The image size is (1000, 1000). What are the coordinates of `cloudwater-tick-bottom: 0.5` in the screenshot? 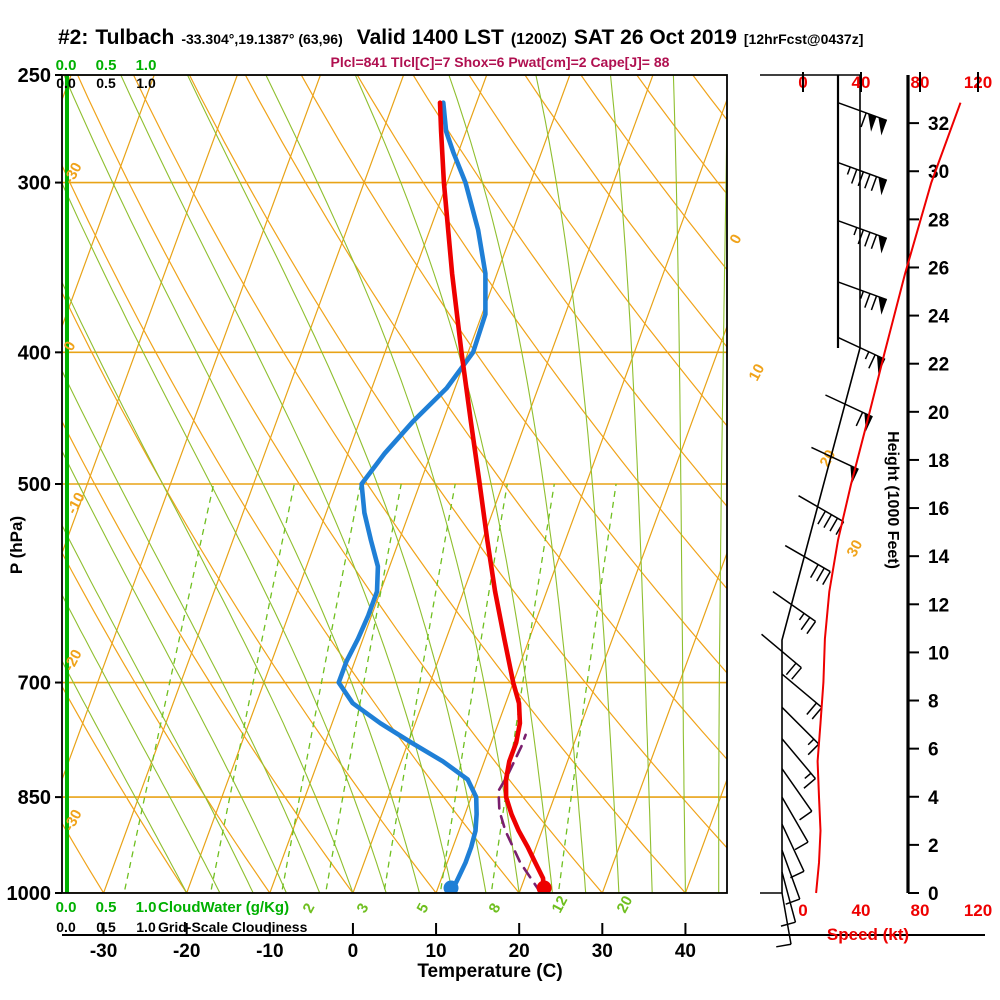 It's located at (106, 907).